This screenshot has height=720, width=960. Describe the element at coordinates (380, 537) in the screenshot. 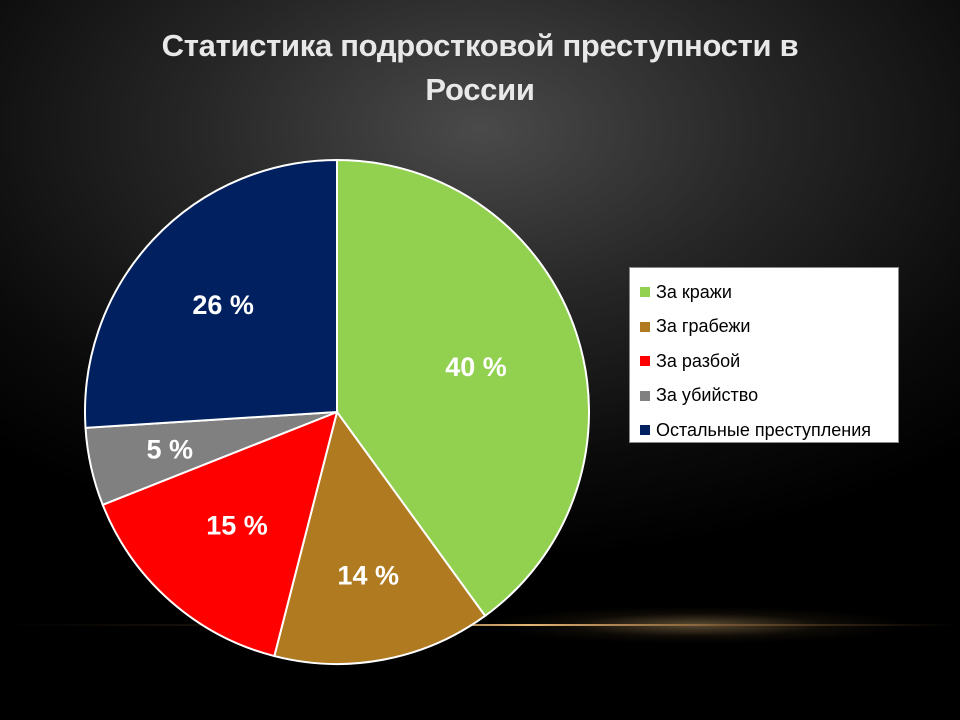

I see `pie-slice-robbery` at that location.